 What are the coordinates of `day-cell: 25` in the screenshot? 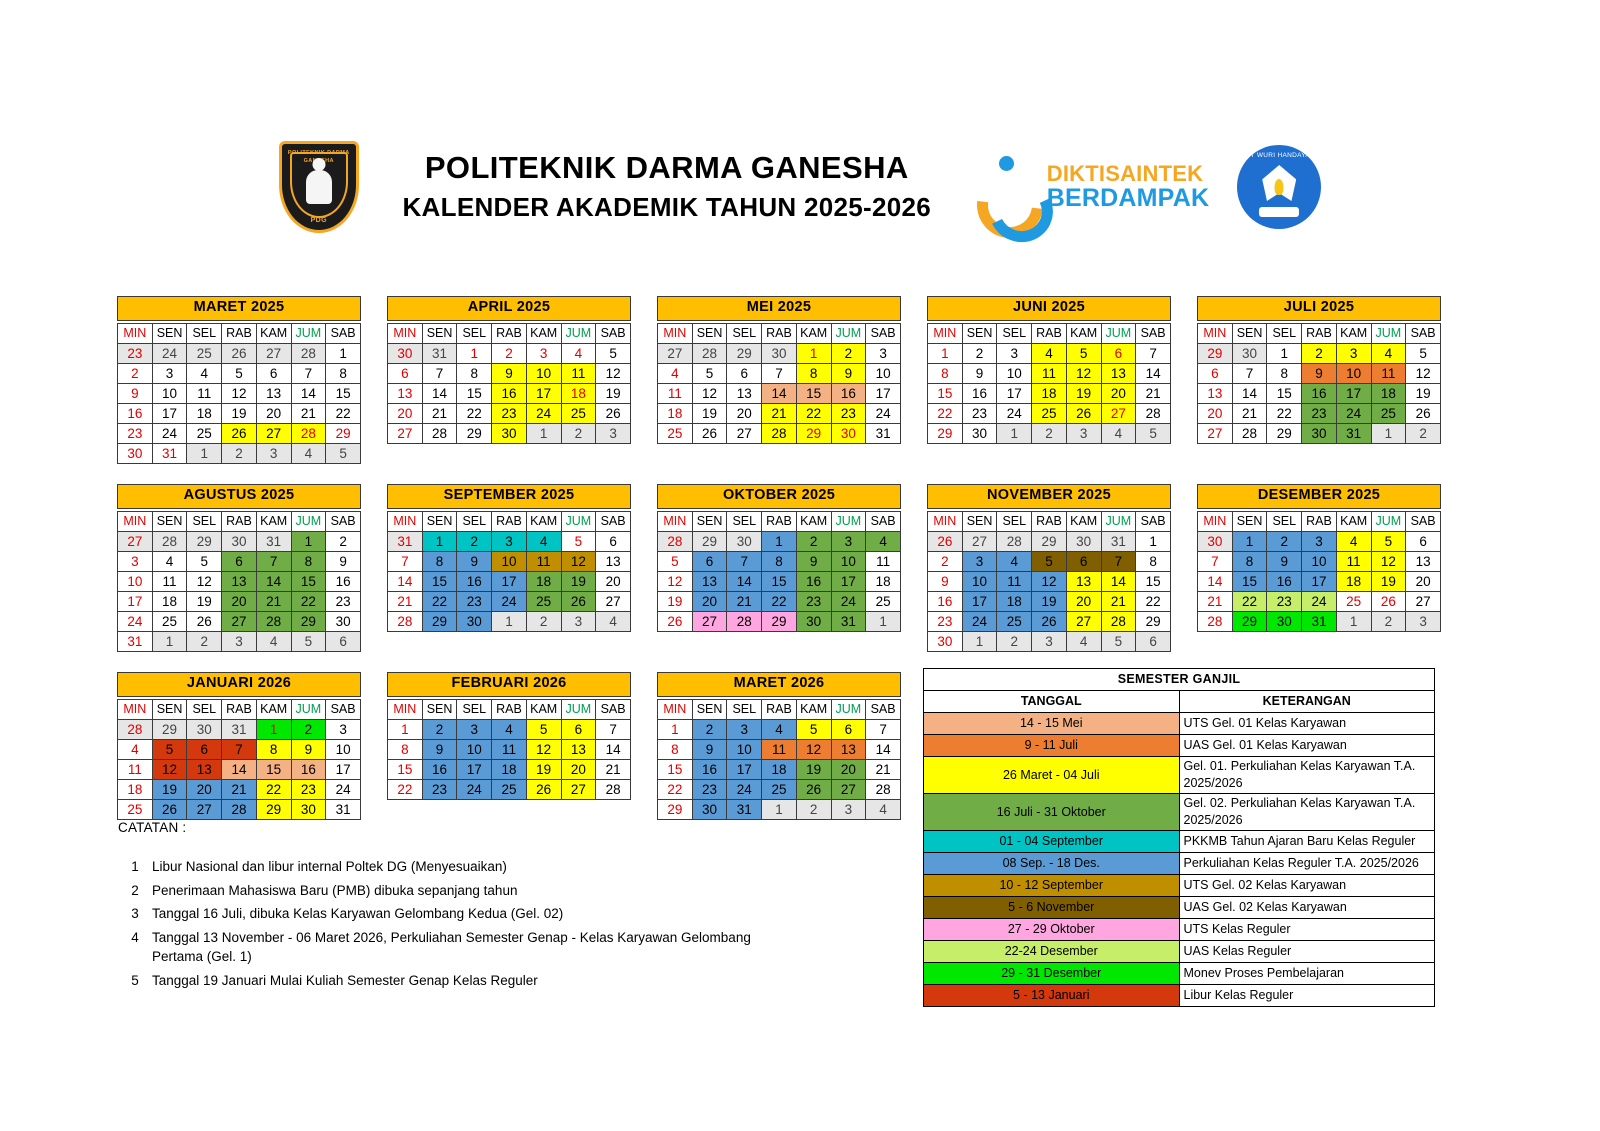 It's located at (779, 789).